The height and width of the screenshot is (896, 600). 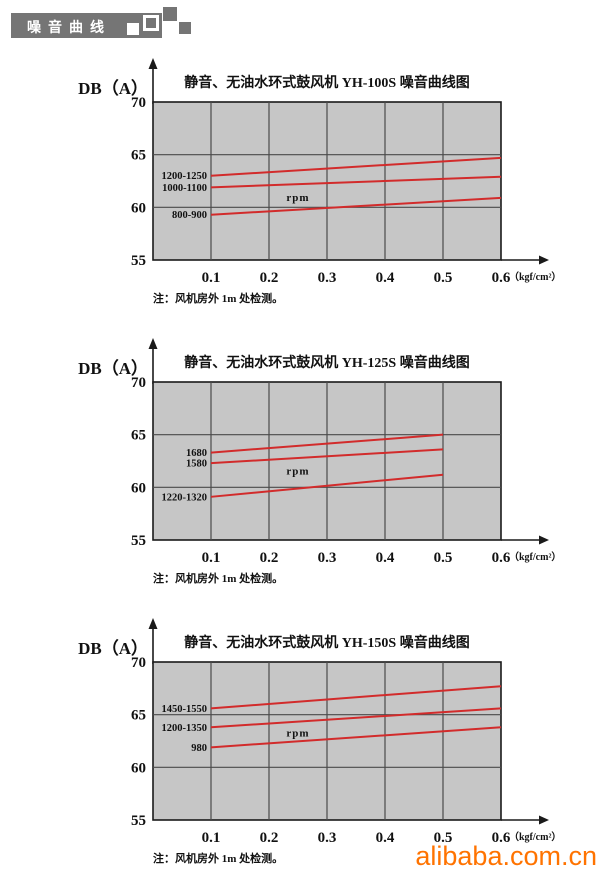 What do you see at coordinates (506, 856) in the screenshot?
I see `watermark: alibaba.com.cn` at bounding box center [506, 856].